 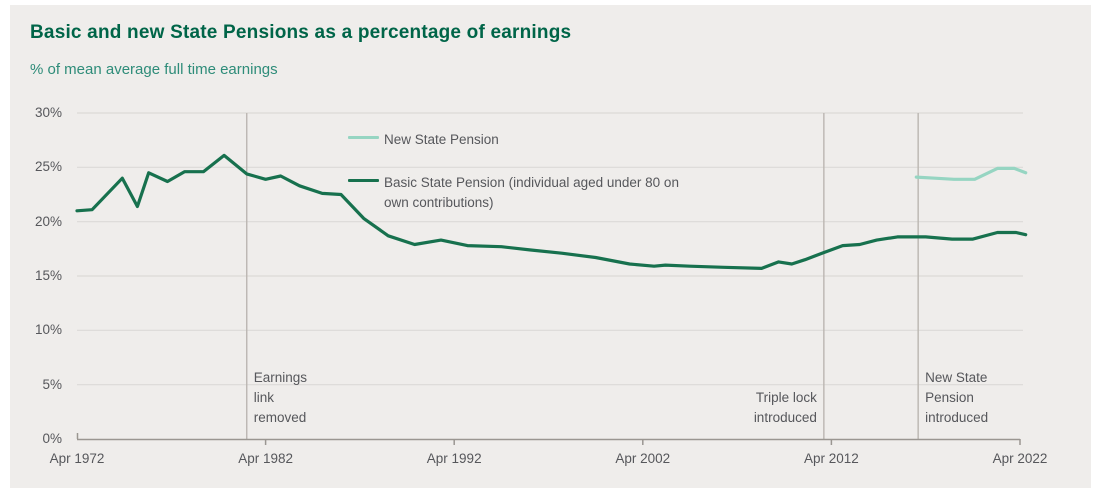 I want to click on y-tick-label-30: 30%, so click(x=48, y=112).